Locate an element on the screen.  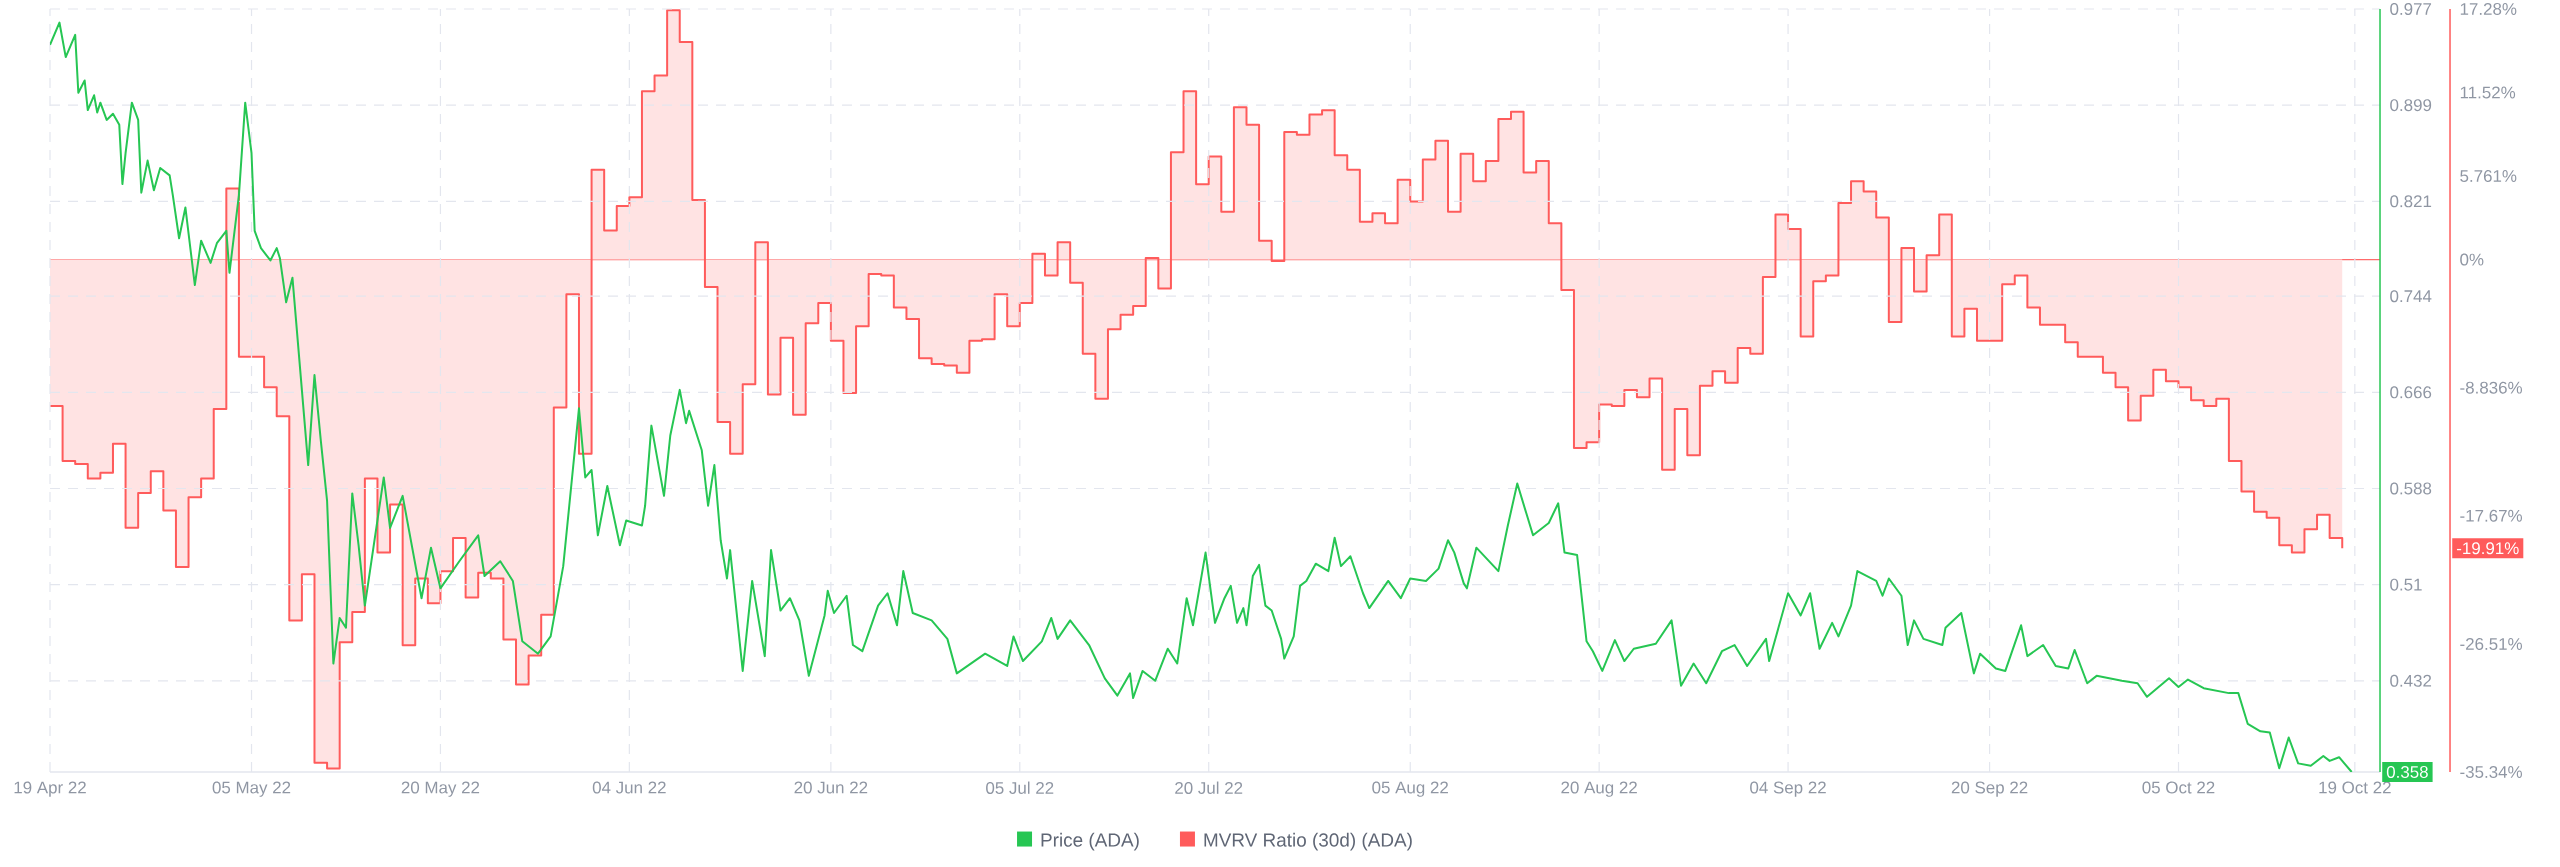
y-tick-label: 0.588 is located at coordinates (2411, 488).